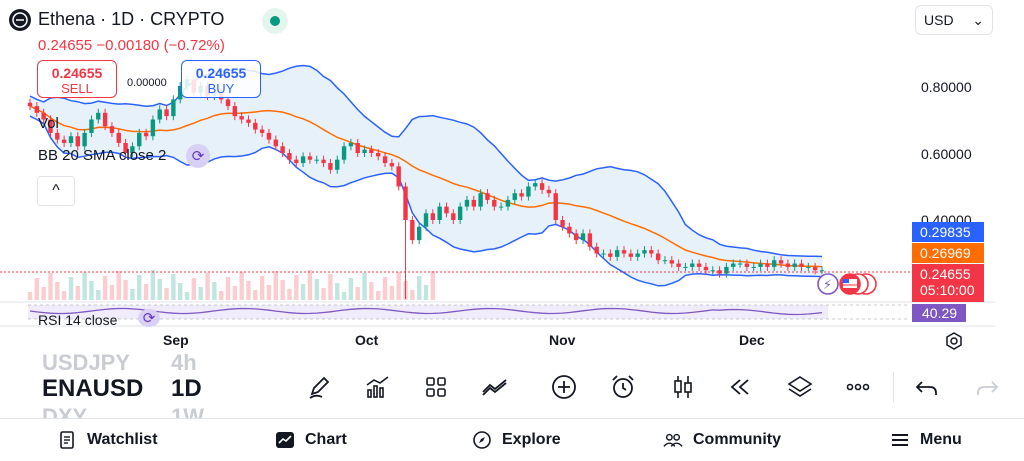 Image resolution: width=1024 pixels, height=461 pixels. I want to click on currency-select: USD ⌄, so click(954, 20).